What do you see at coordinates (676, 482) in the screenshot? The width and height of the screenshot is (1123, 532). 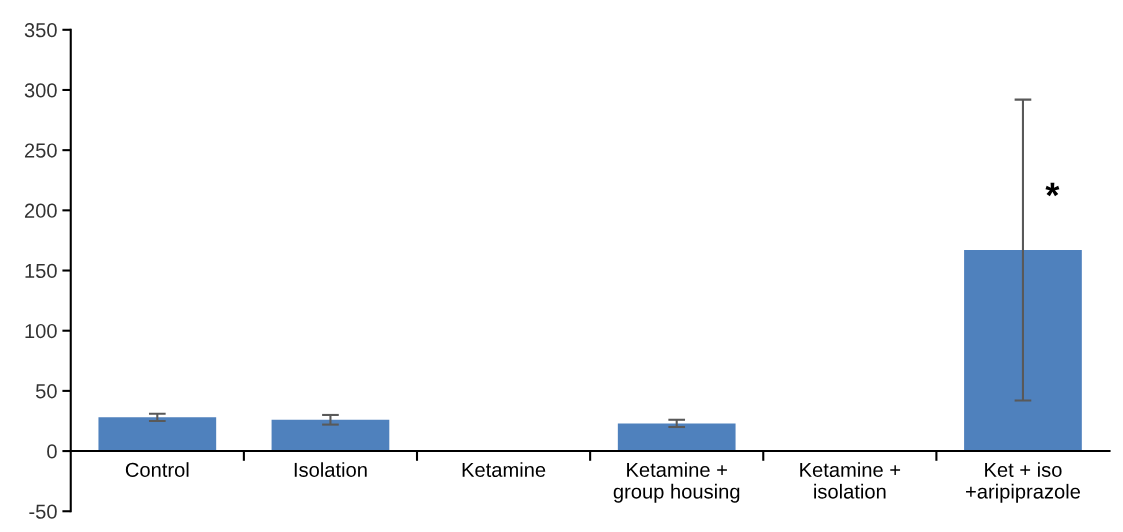 I see `x-tick-label: Ketamine + group housing` at bounding box center [676, 482].